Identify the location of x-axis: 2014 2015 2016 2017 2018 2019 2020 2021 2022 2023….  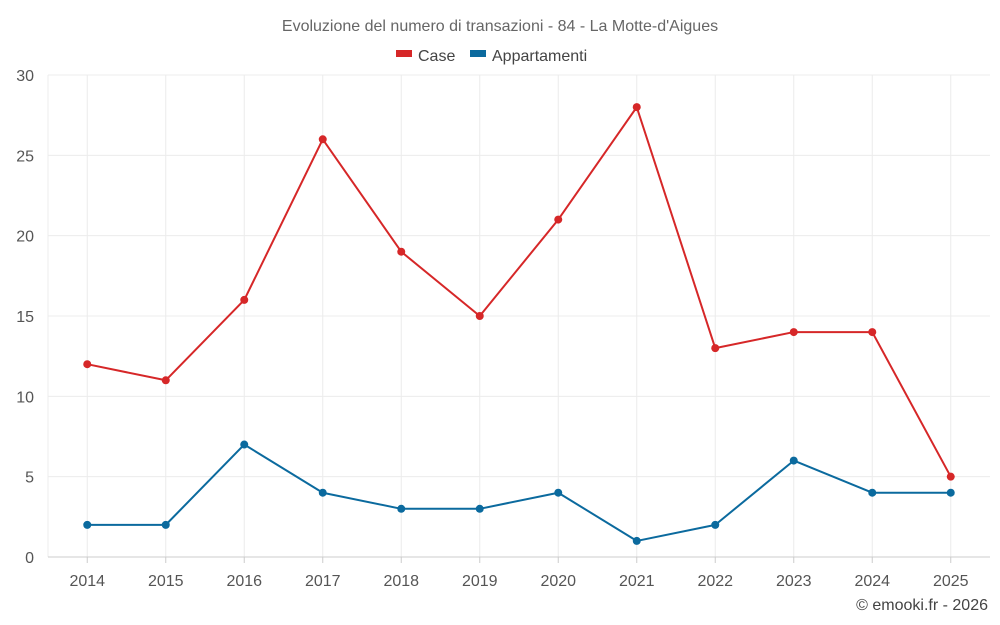
(519, 573).